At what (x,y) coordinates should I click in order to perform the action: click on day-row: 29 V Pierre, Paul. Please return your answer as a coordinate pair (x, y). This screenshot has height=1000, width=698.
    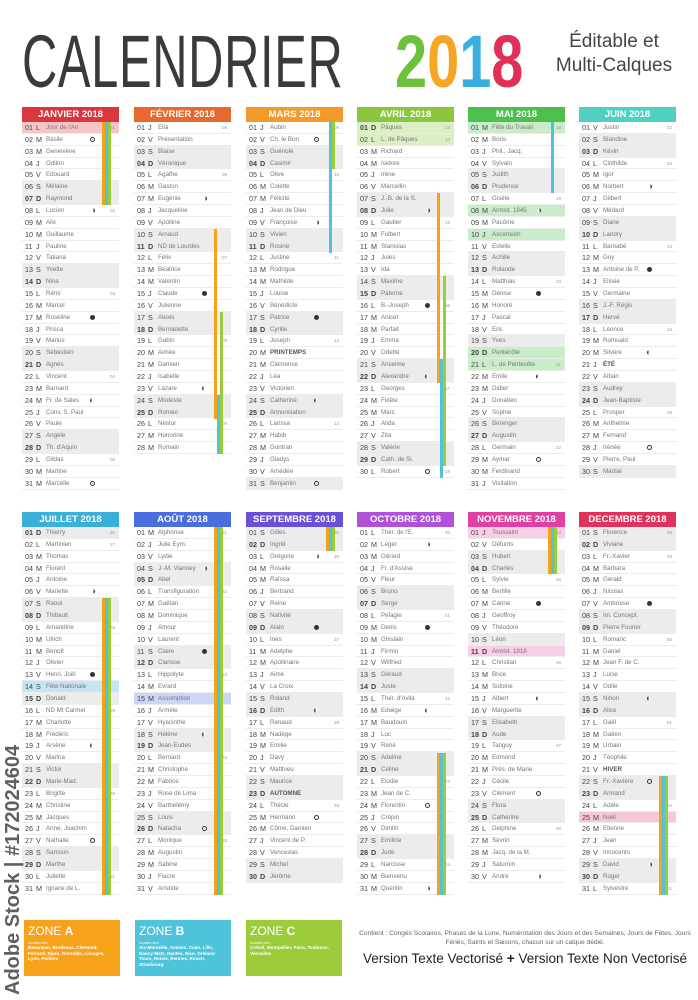
    Looking at the image, I should click on (627, 460).